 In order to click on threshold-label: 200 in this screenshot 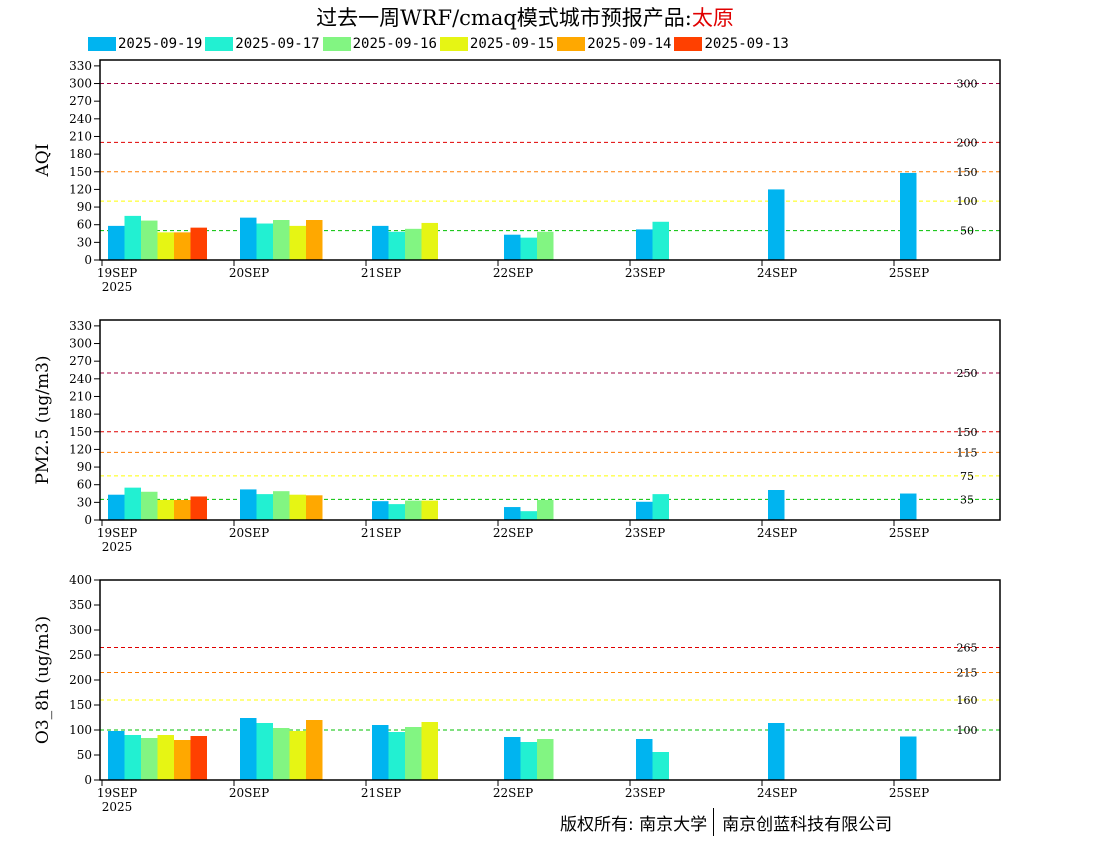, I will do `click(967, 142)`.